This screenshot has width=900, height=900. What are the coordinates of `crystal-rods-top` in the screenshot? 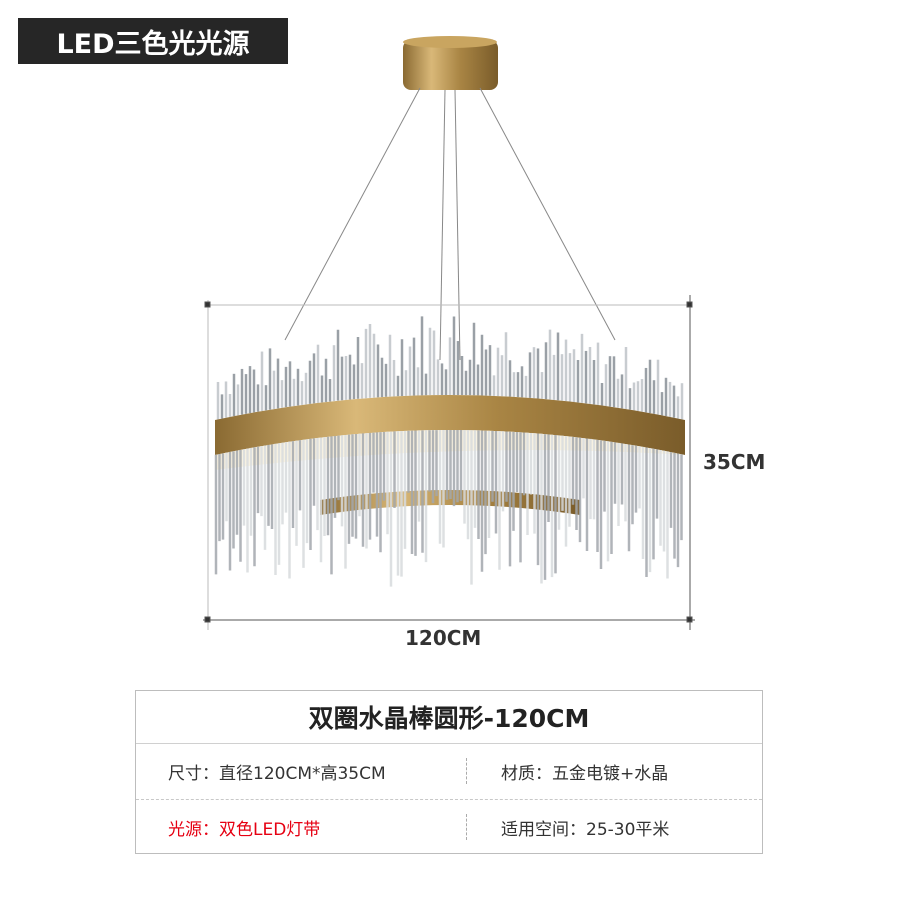 It's located at (450, 368).